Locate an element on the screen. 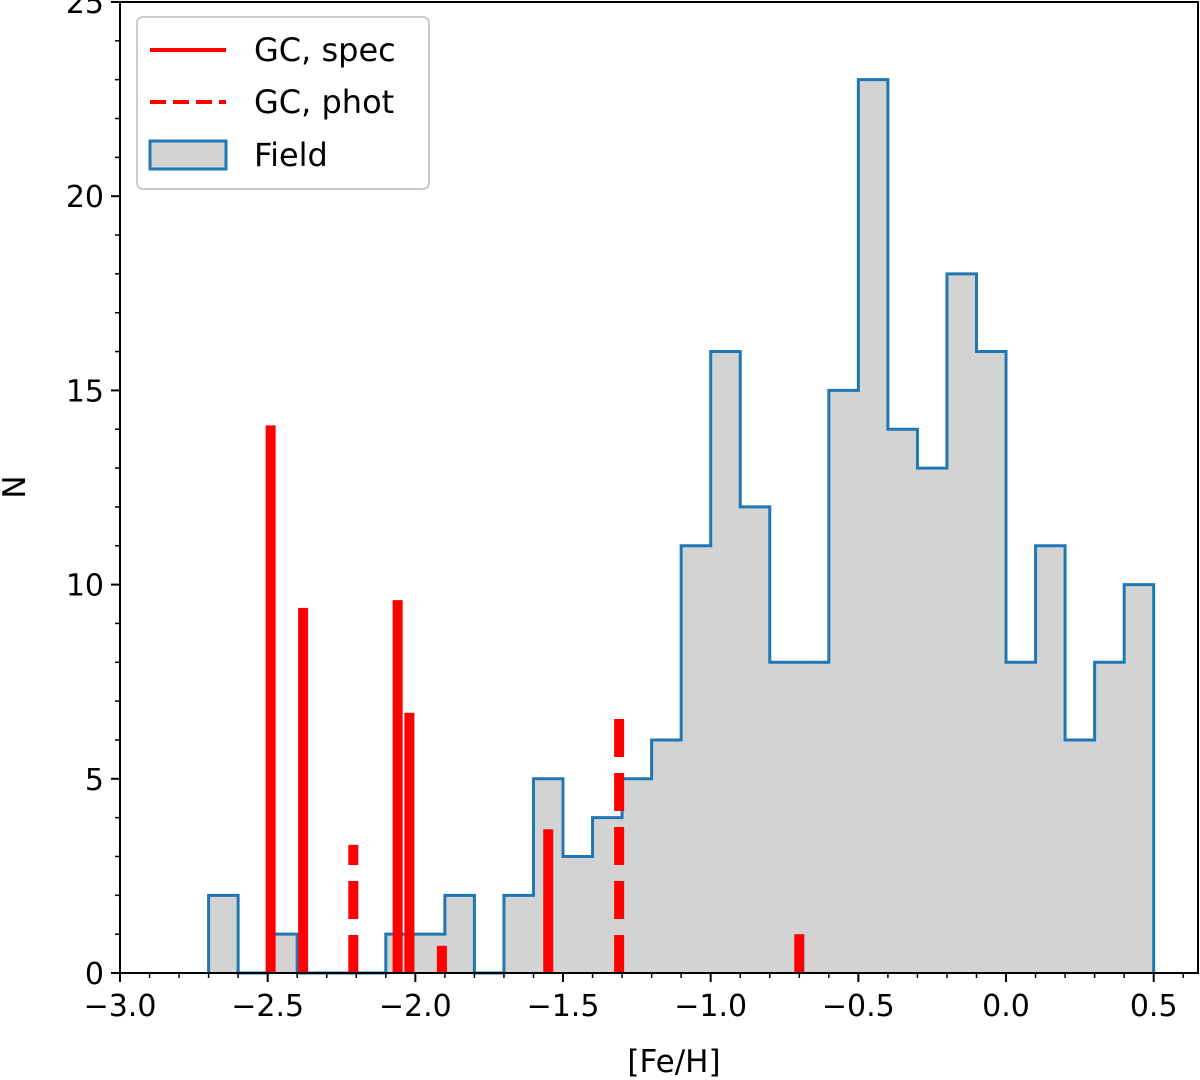  x-tick-label: −1.5 is located at coordinates (563, 1006).